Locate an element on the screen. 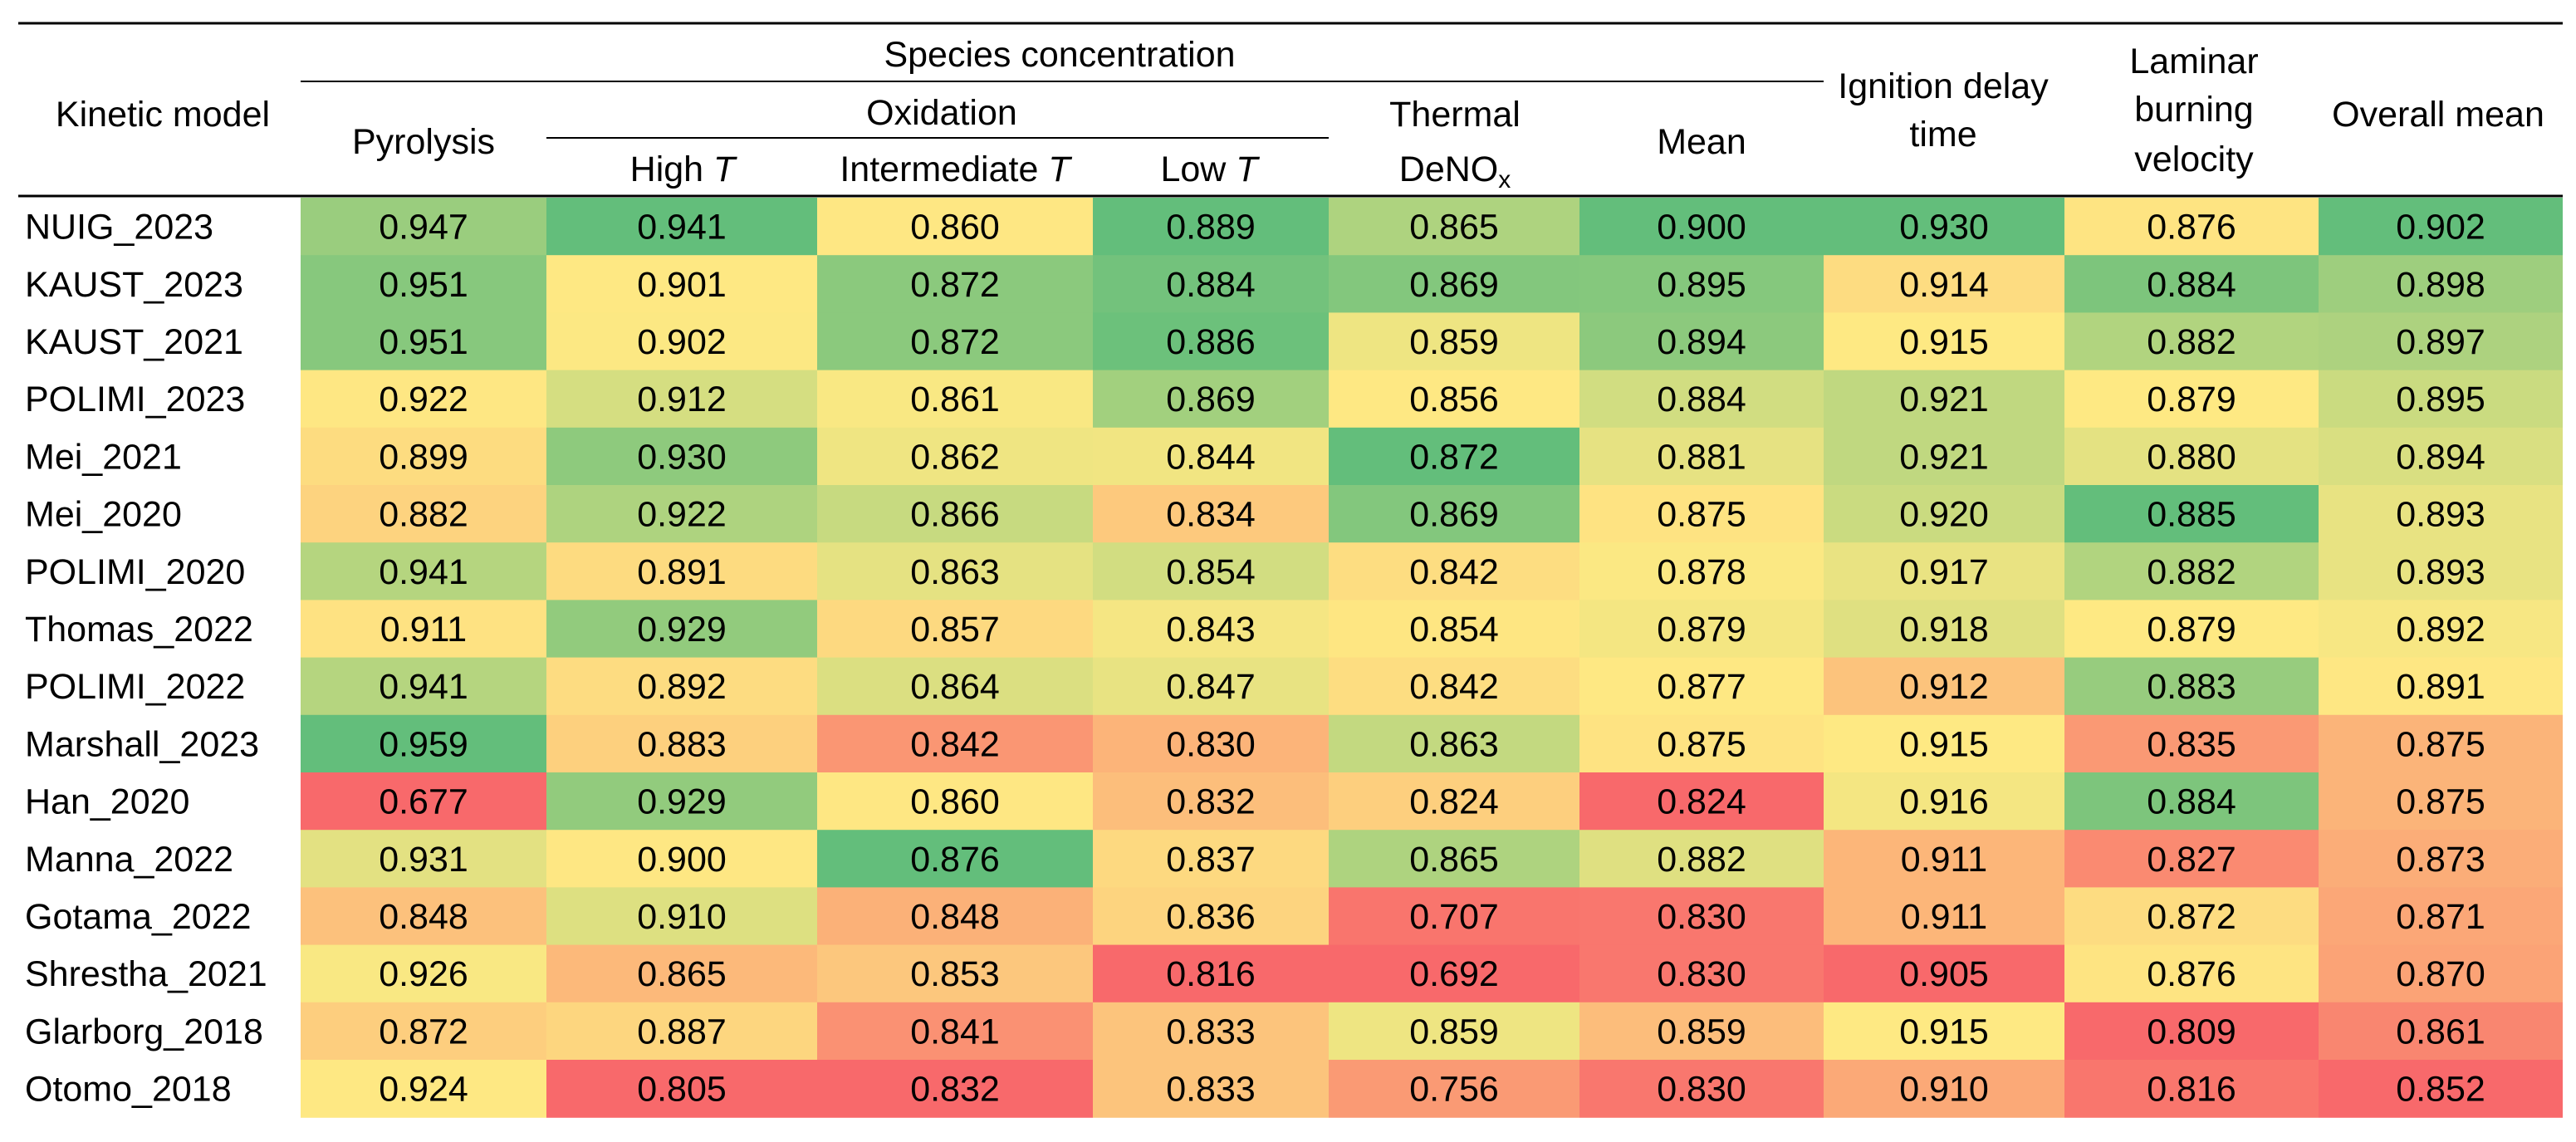 Image resolution: width=2576 pixels, height=1142 pixels. value-kaust-2021-col-7: 0.882 is located at coordinates (2191, 342).